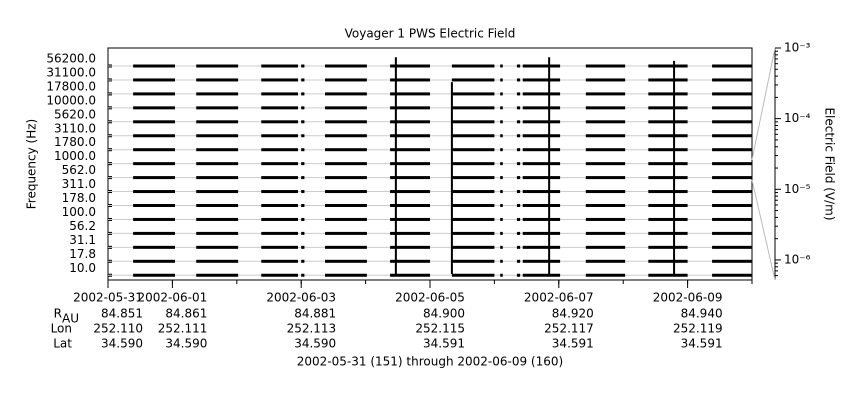 The width and height of the screenshot is (860, 400). Describe the element at coordinates (688, 298) in the screenshot. I see `x-tick-label: 2002-06-09` at that location.